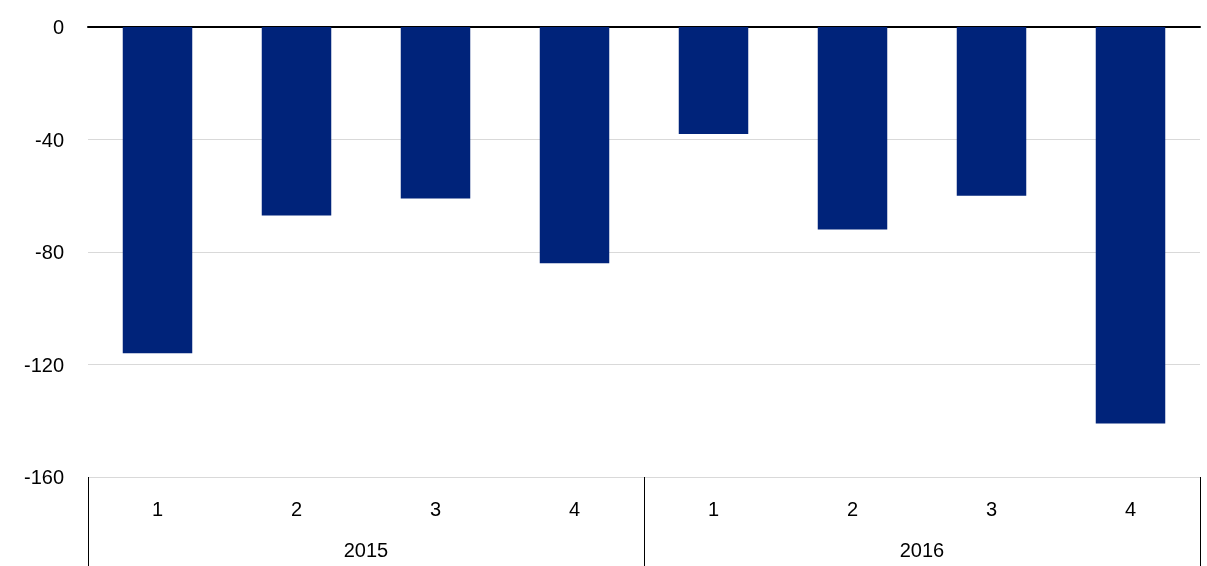 The image size is (1207, 566). Describe the element at coordinates (58, 27) in the screenshot. I see `y-tick-label: 0` at that location.